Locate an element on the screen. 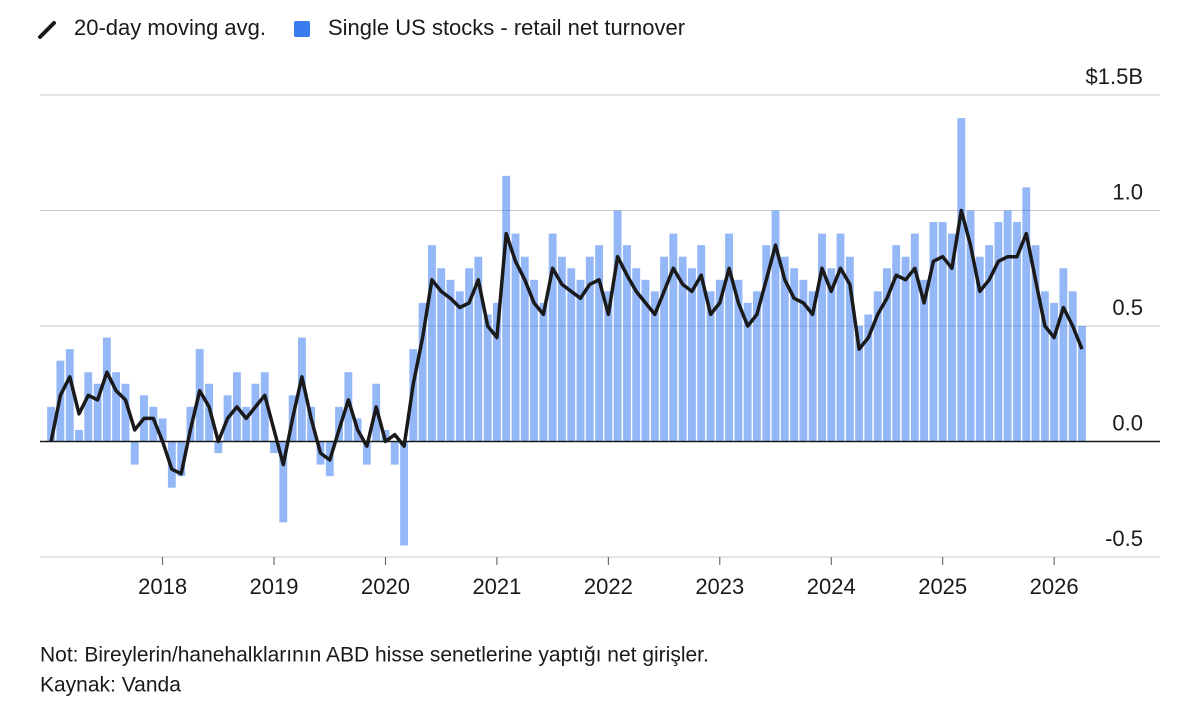 This screenshot has width=1200, height=702. x-tick-label: 2023 is located at coordinates (719, 586).